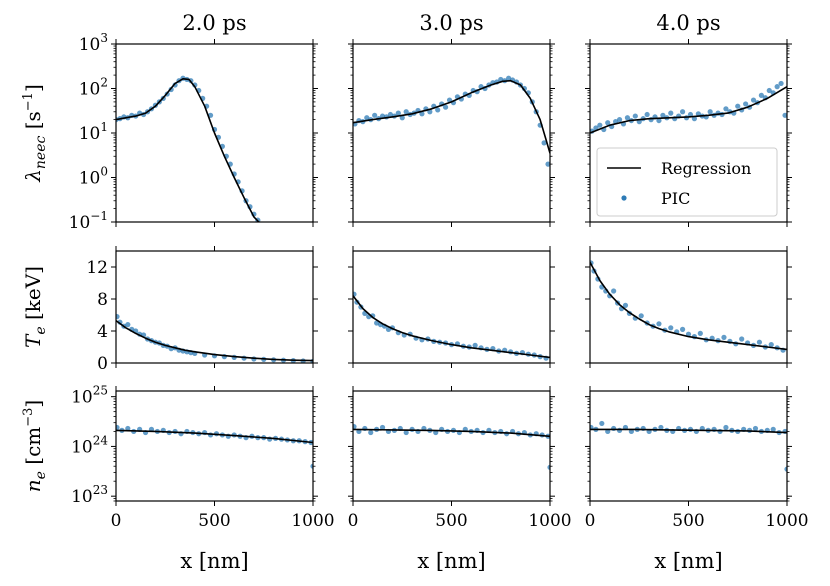  Describe the element at coordinates (89, 495) in the screenshot. I see `y-tick-label: 10²³` at that location.